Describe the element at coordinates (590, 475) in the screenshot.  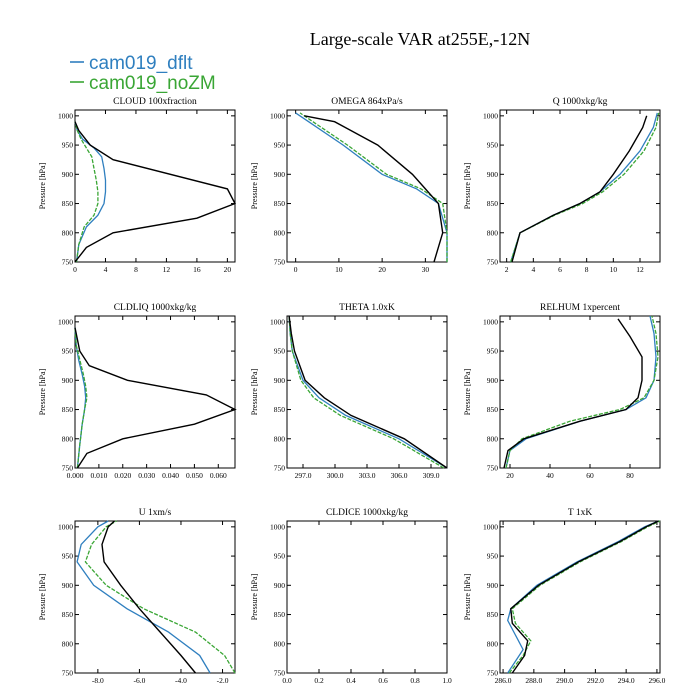
I see `x-tick-label: 60` at that location.